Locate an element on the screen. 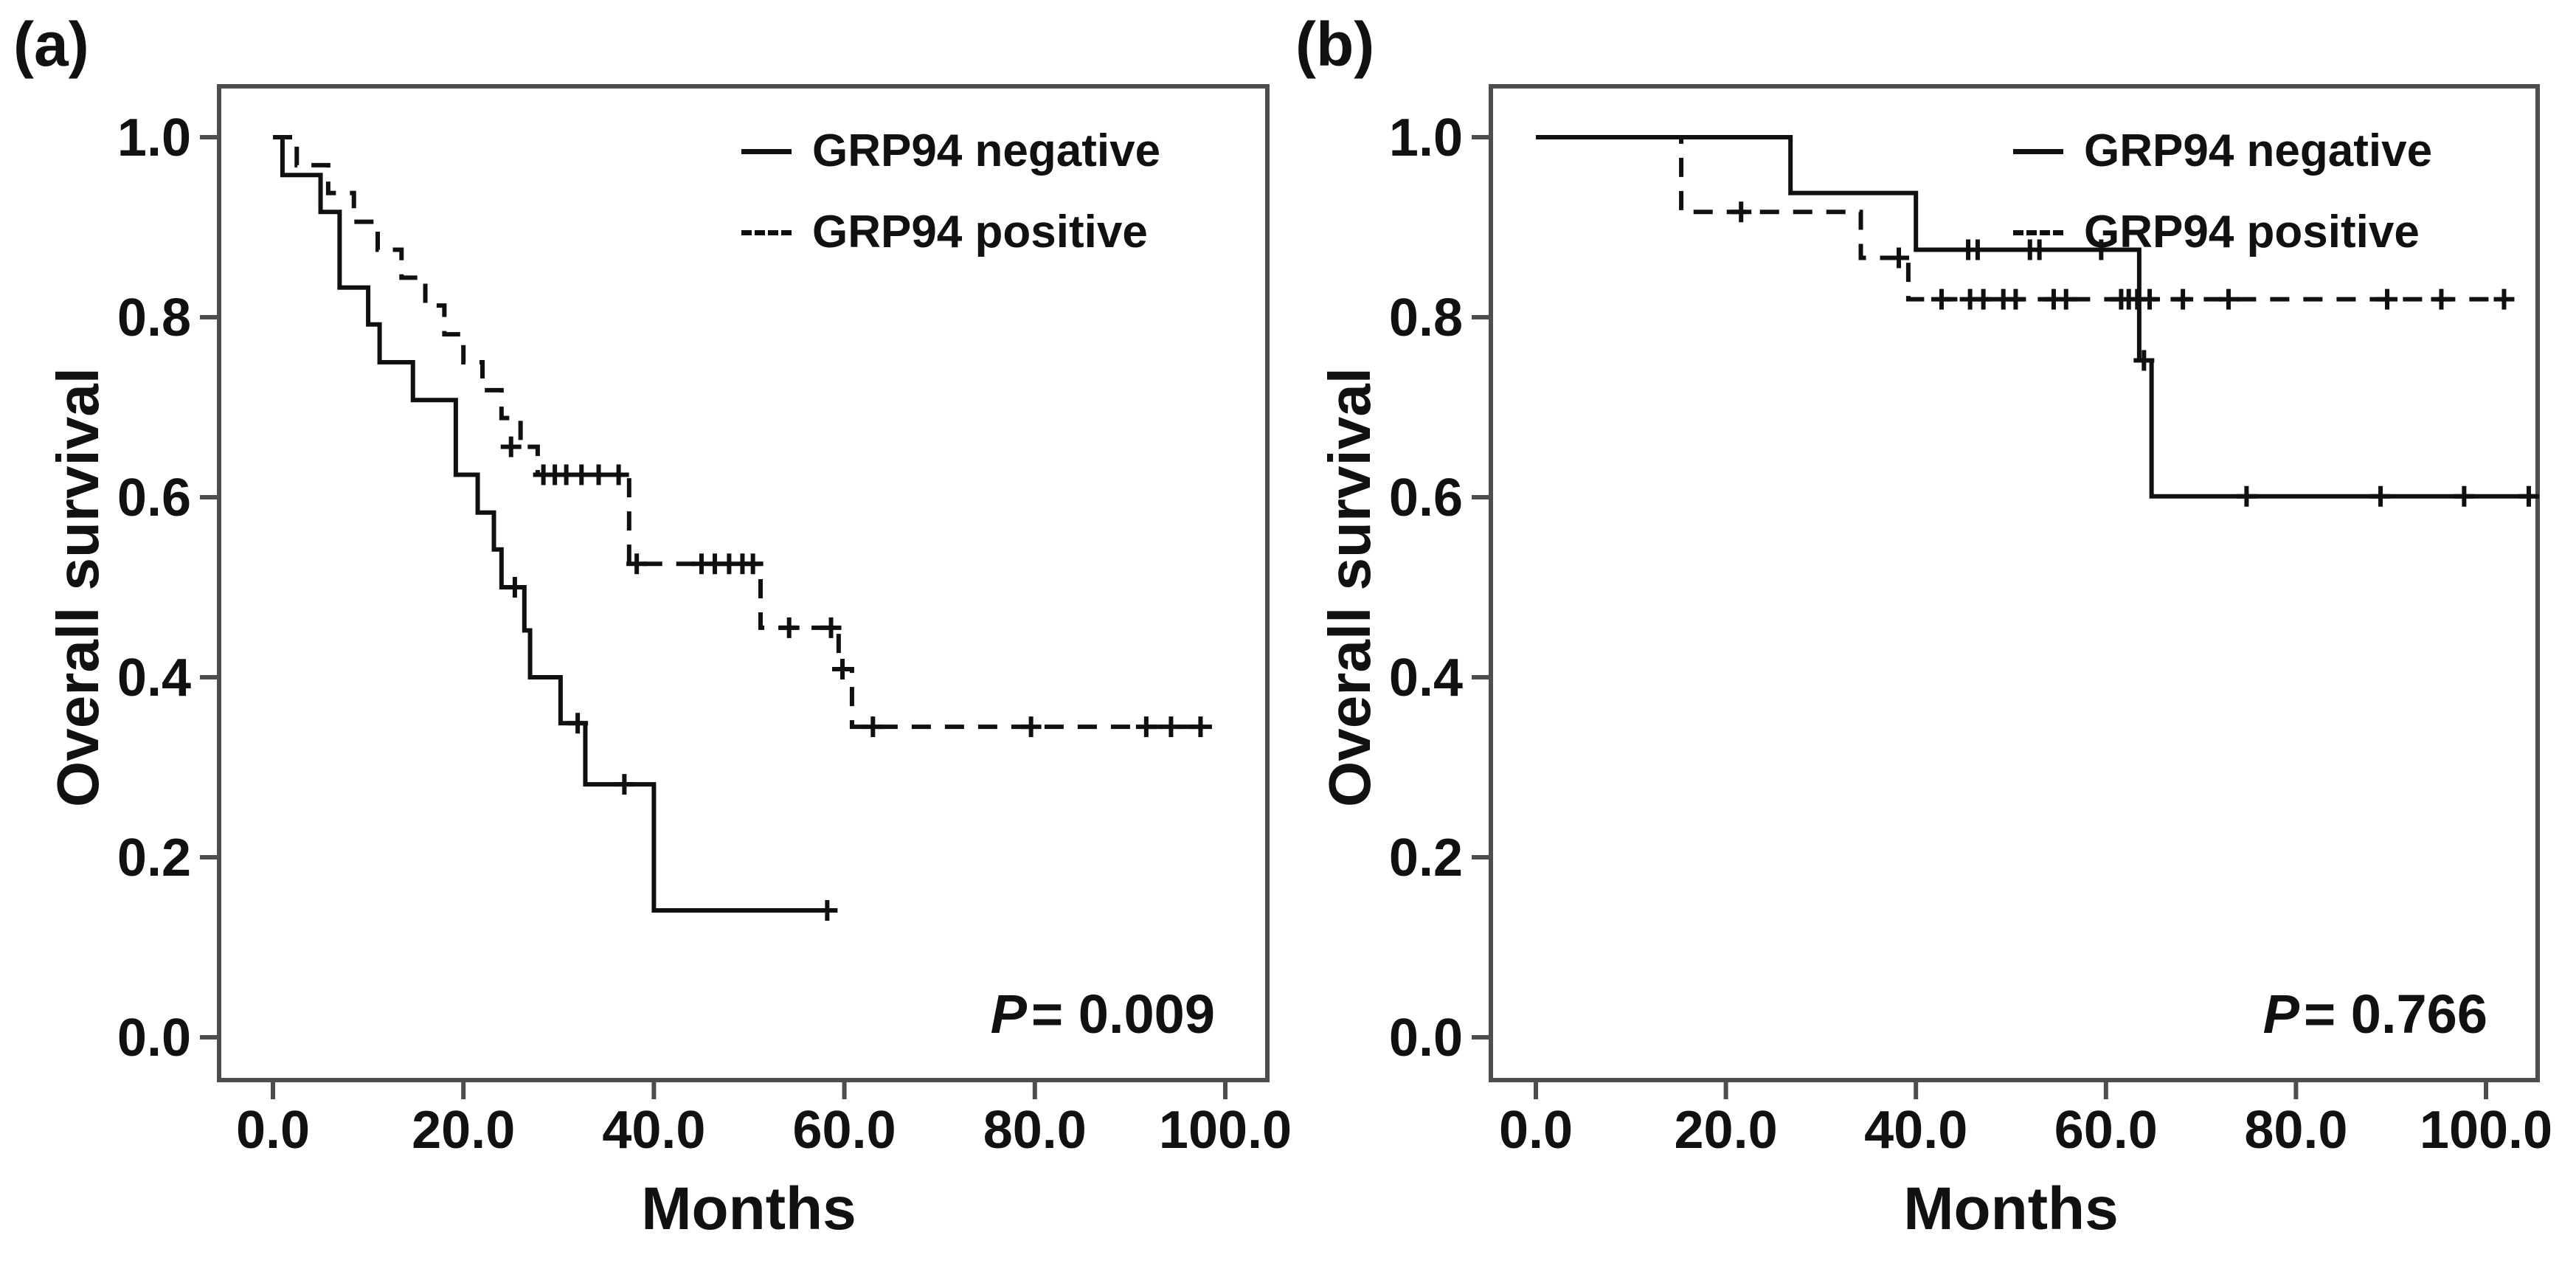  y-tick-label-a: 0.2 is located at coordinates (154, 859).